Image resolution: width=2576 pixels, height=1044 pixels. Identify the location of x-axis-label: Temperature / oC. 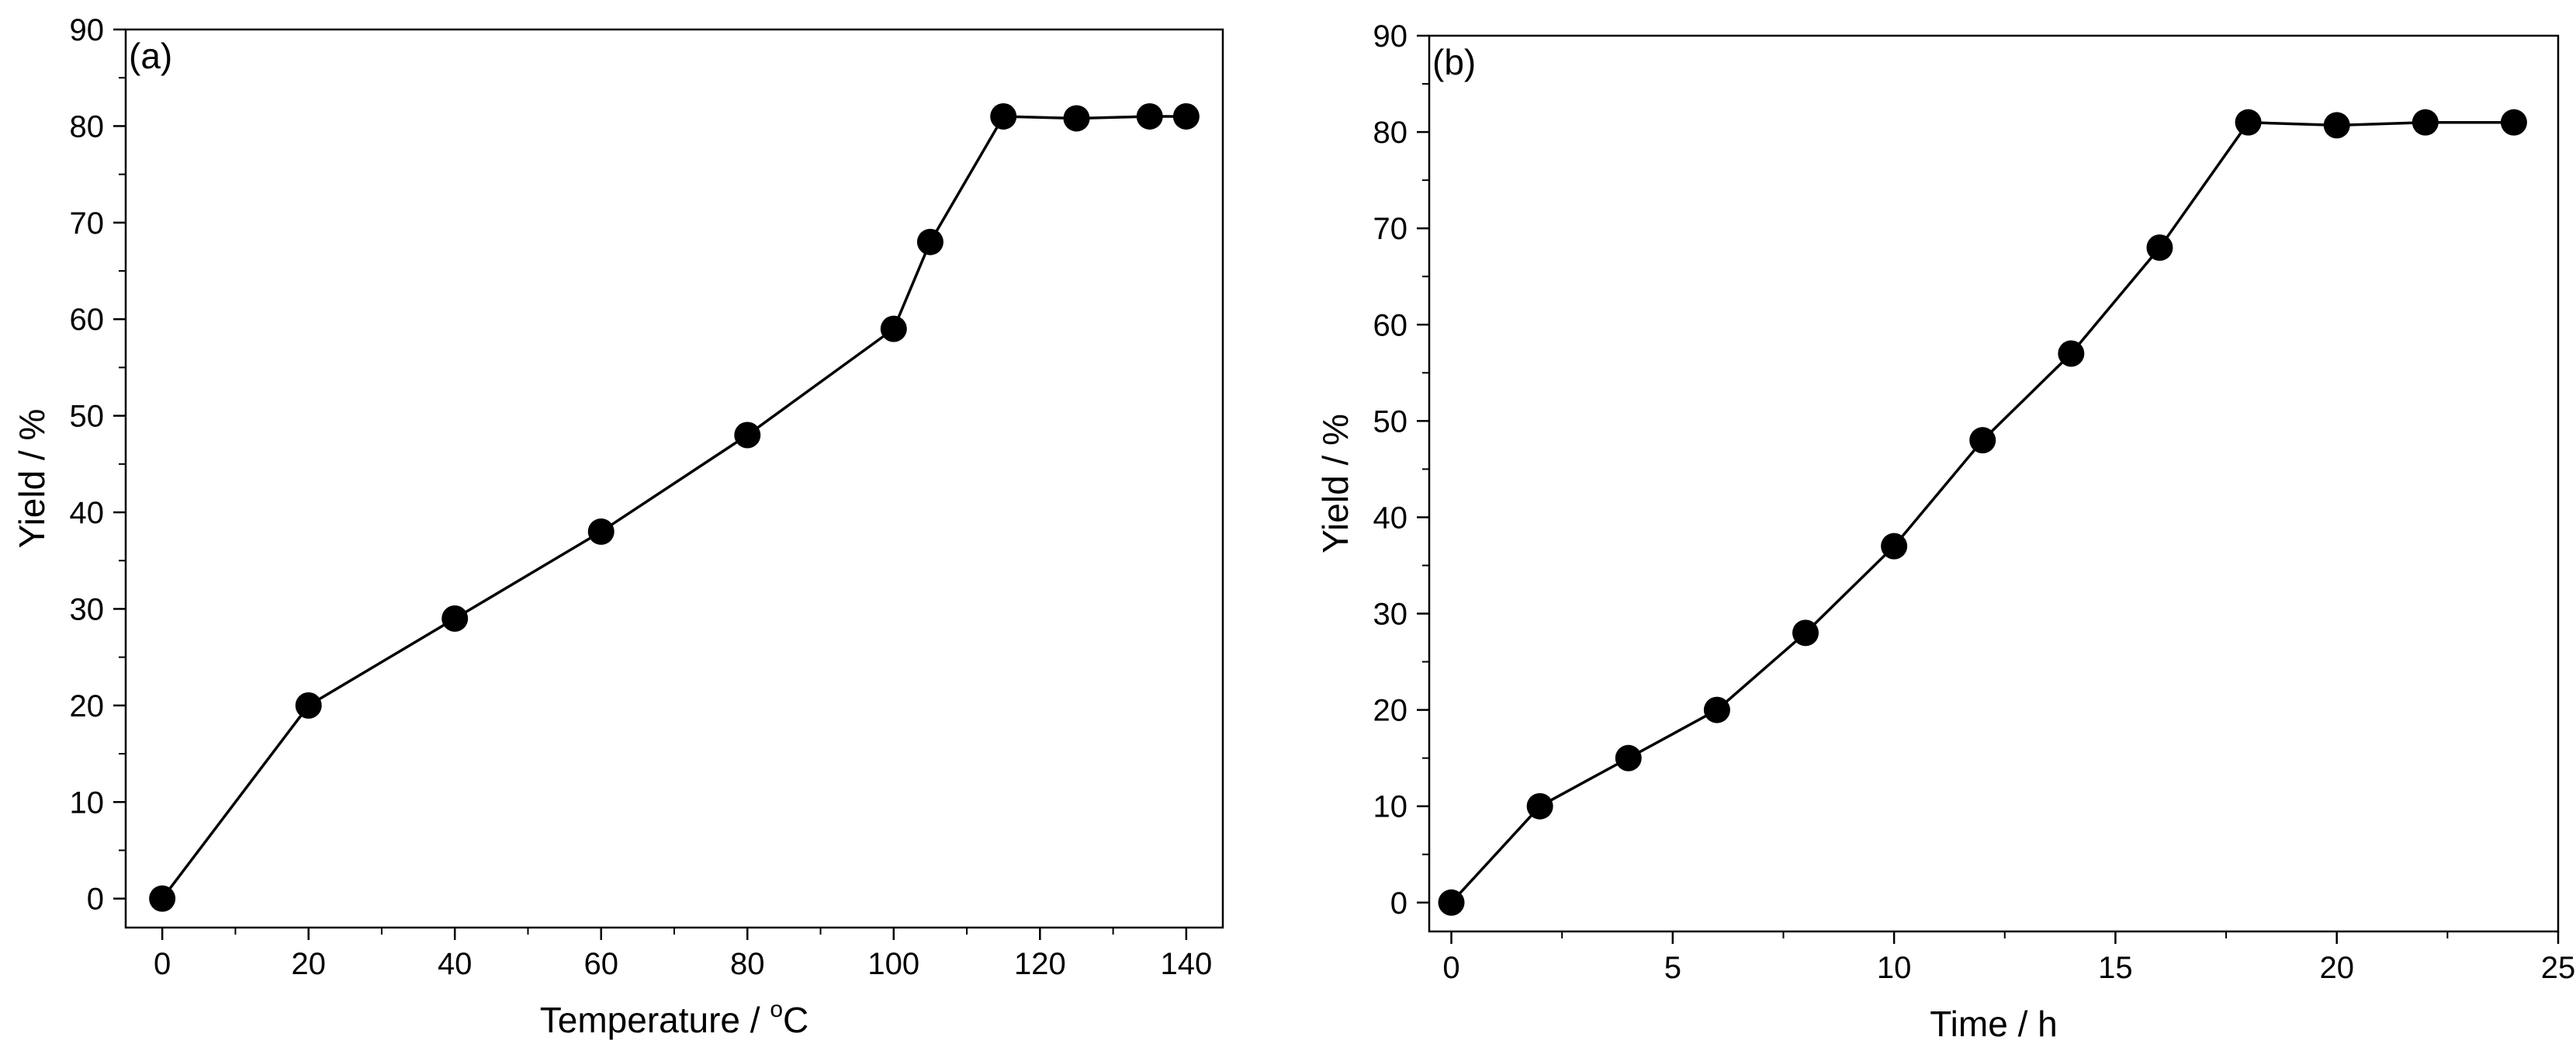
(674, 1019).